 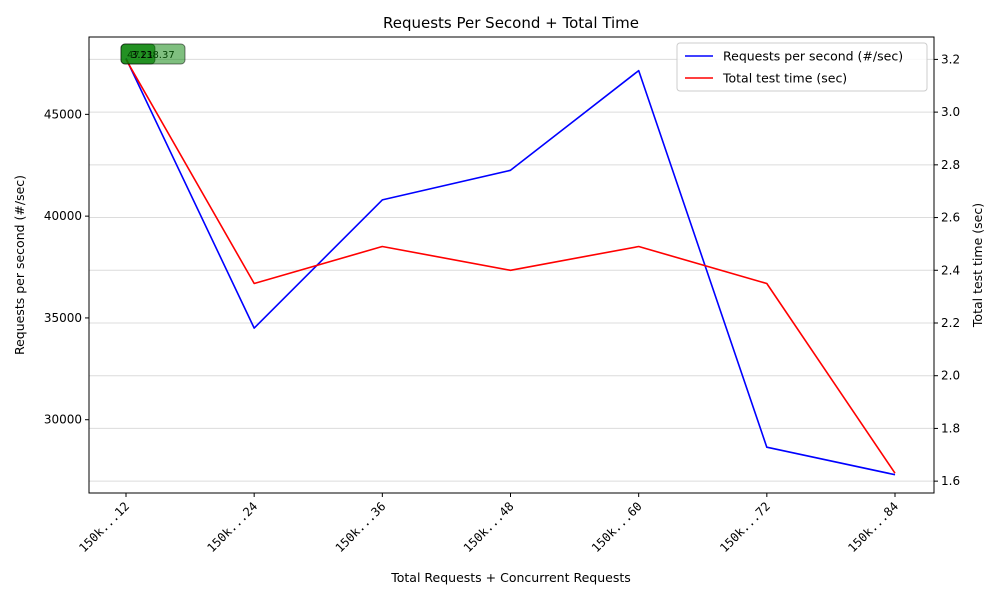 I want to click on annotation-label: 3.21, so click(x=142, y=55).